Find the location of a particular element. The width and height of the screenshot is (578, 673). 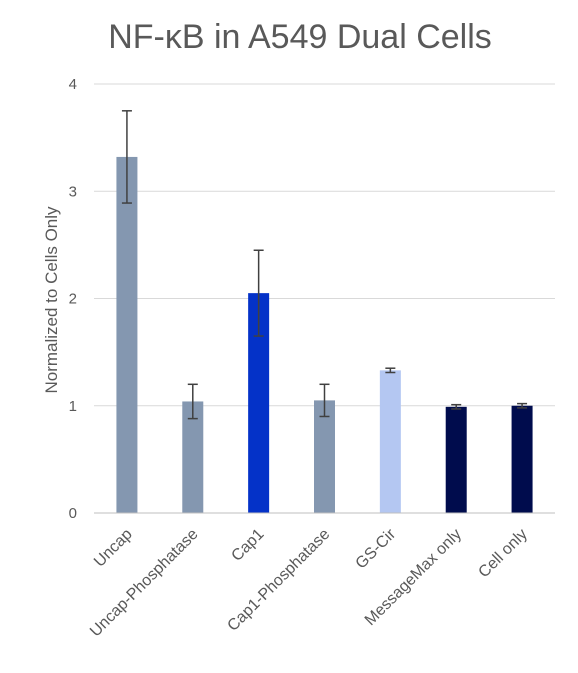

x-tick-label: GS-Cir is located at coordinates (376, 548).